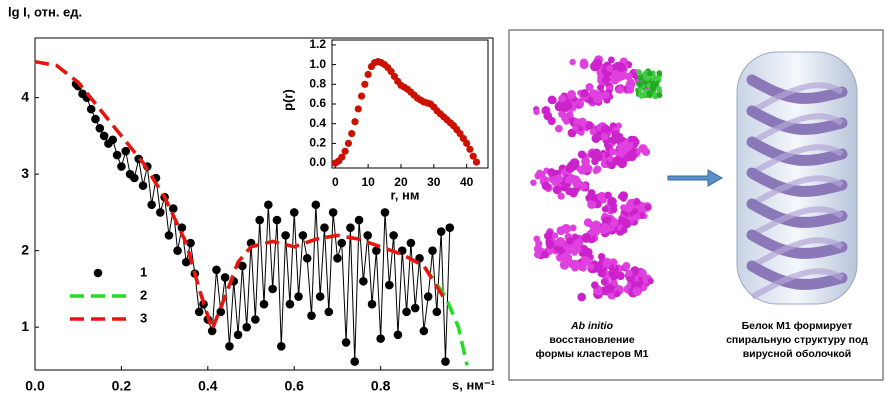  Describe the element at coordinates (317, 64) in the screenshot. I see `y-tick-label: 1.0` at that location.